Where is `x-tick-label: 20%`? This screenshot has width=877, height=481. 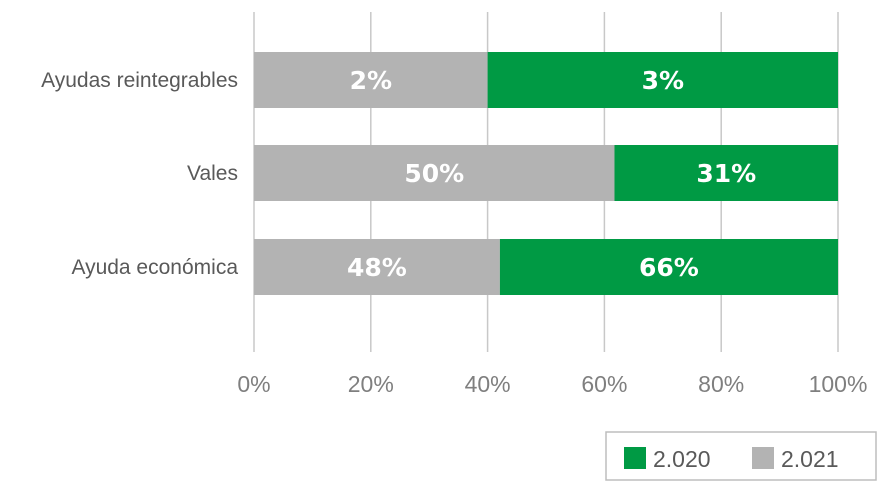 x-tick-label: 20% is located at coordinates (371, 384).